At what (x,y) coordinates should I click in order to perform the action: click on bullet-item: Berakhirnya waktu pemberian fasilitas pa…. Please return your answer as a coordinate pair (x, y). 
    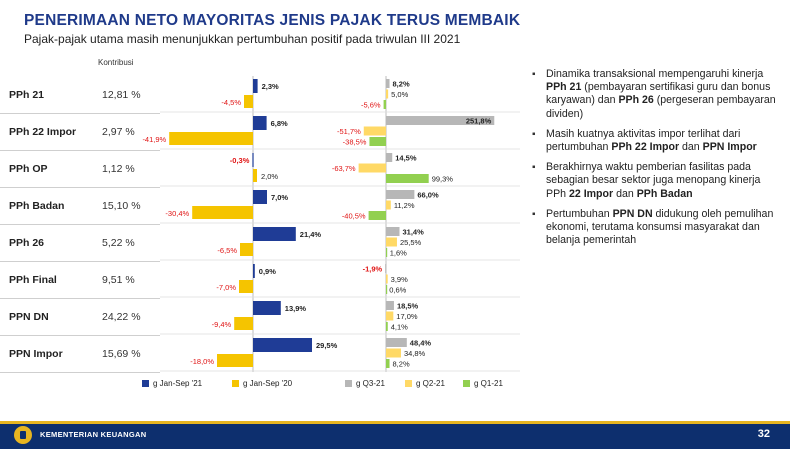
    Looking at the image, I should click on (657, 181).